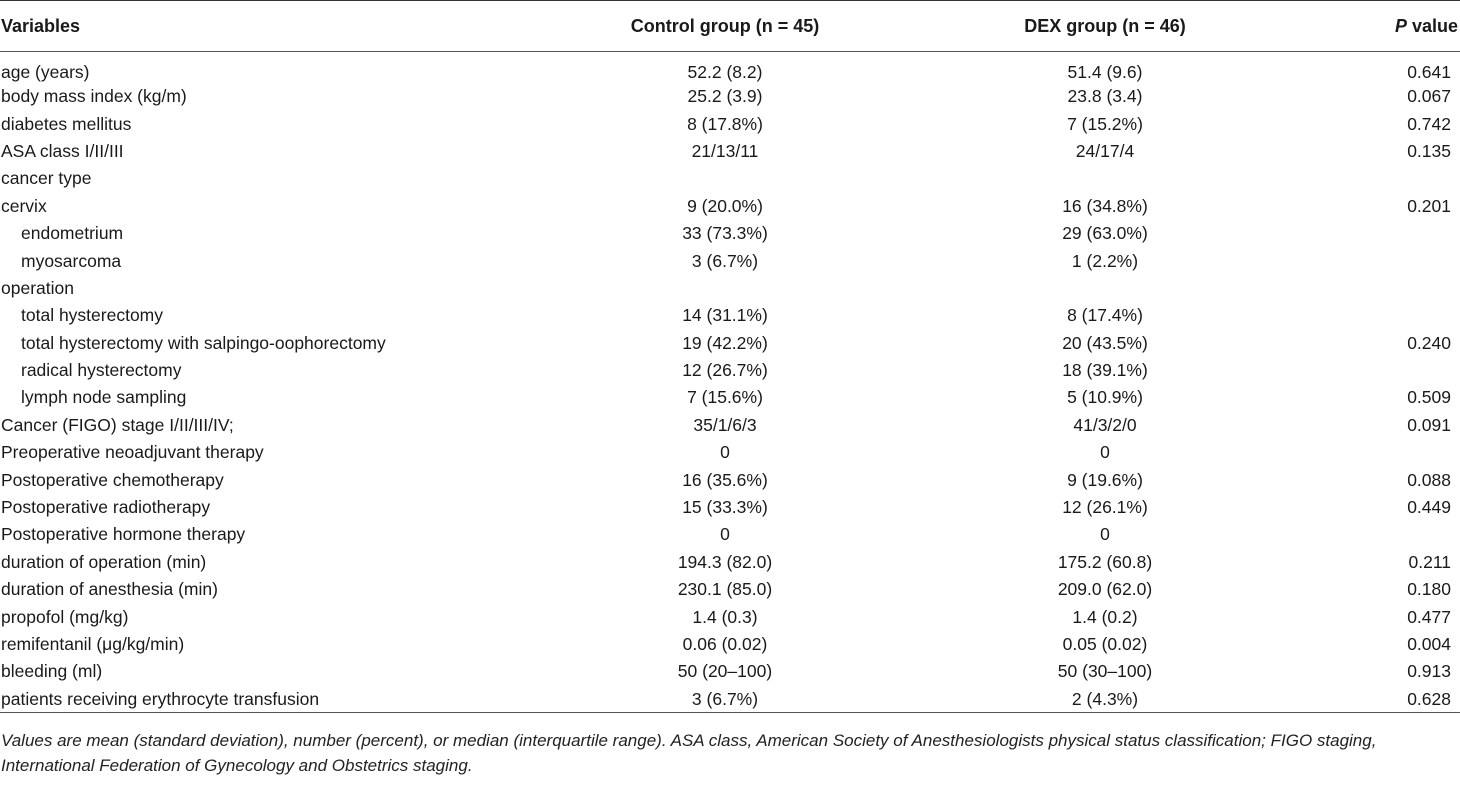  Describe the element at coordinates (62, 150) in the screenshot. I see `cell-variable: ASA class I/II/III` at that location.